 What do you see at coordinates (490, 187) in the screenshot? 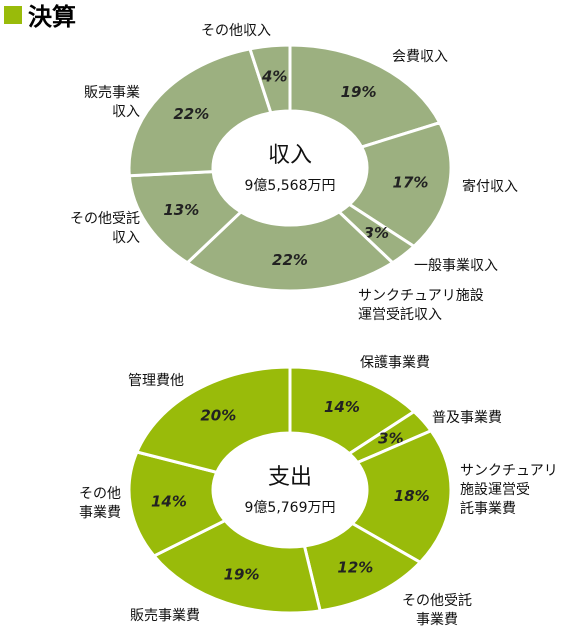
I see `category-label: 寄付収入` at bounding box center [490, 187].